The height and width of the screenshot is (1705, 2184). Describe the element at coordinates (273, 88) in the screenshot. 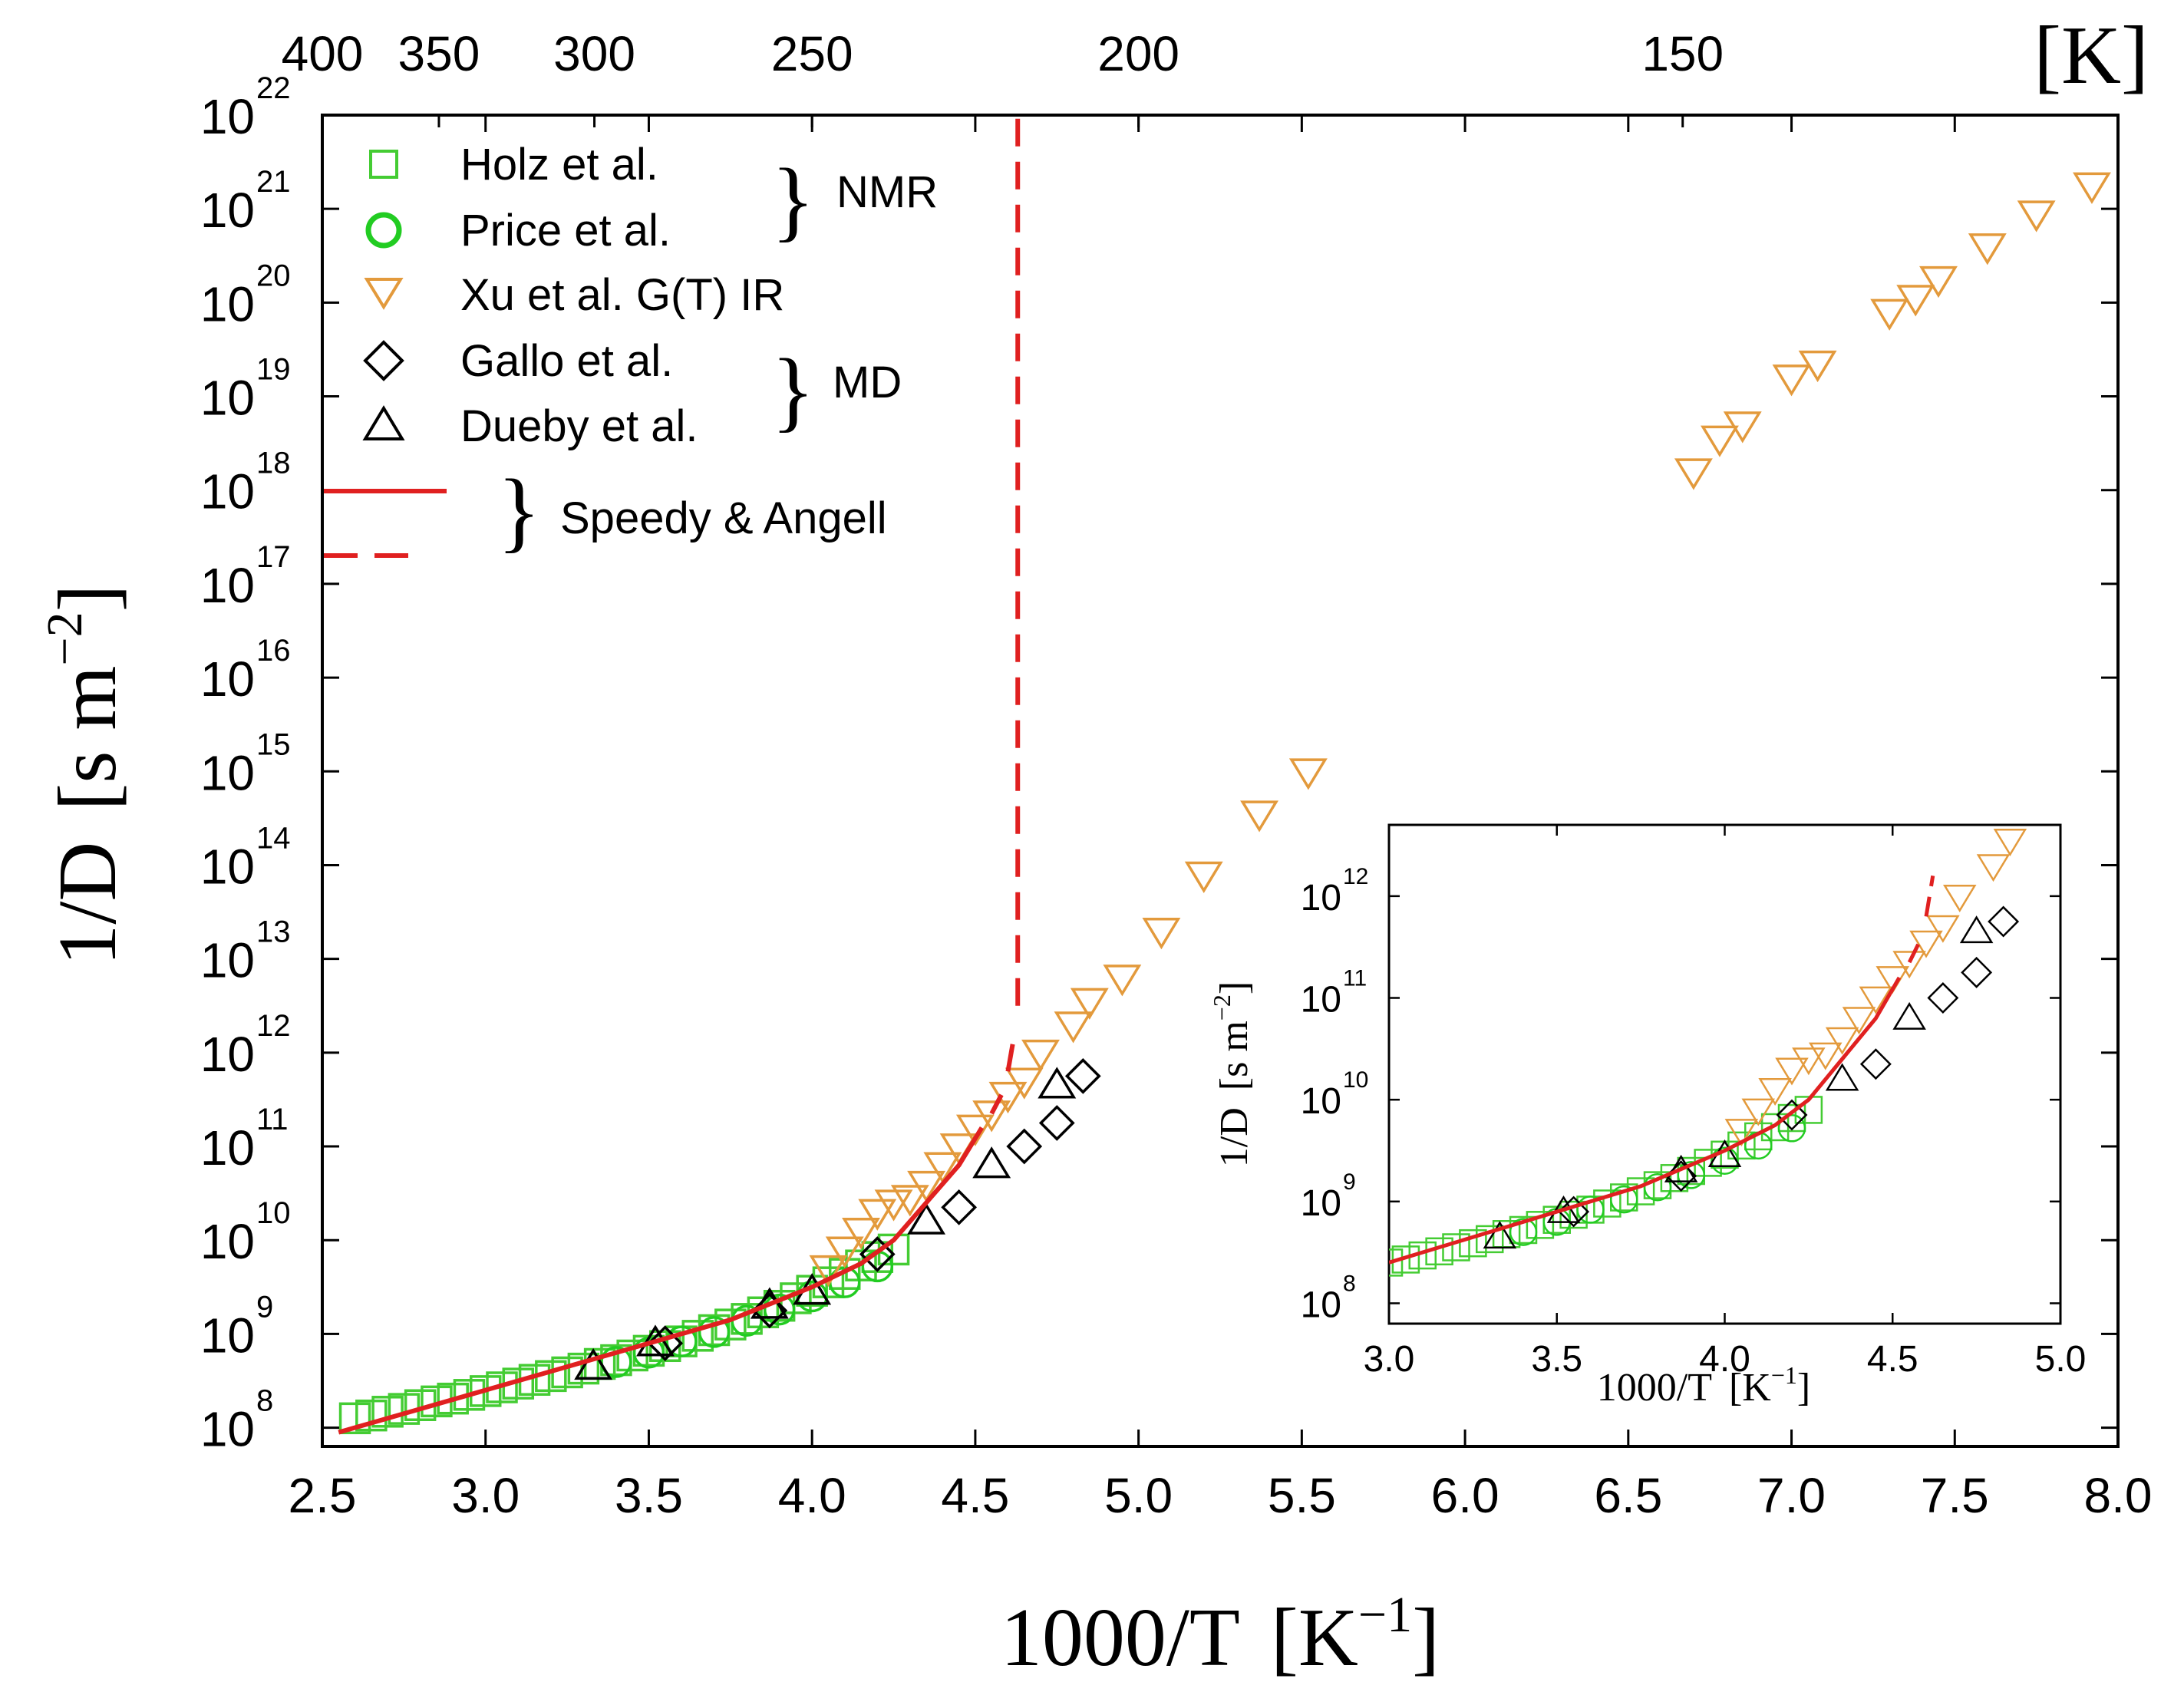

I see `y-tick-exponent-14: 22` at that location.